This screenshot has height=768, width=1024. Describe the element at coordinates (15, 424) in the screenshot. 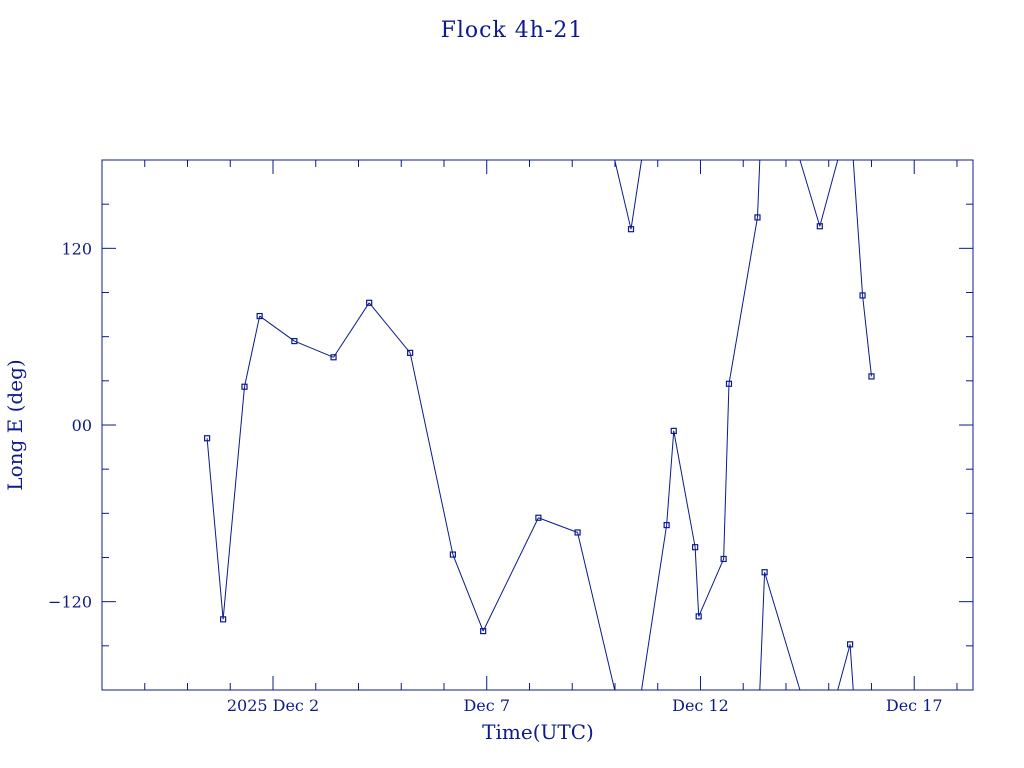

I see `y-axis-label: Long E (deg)` at that location.